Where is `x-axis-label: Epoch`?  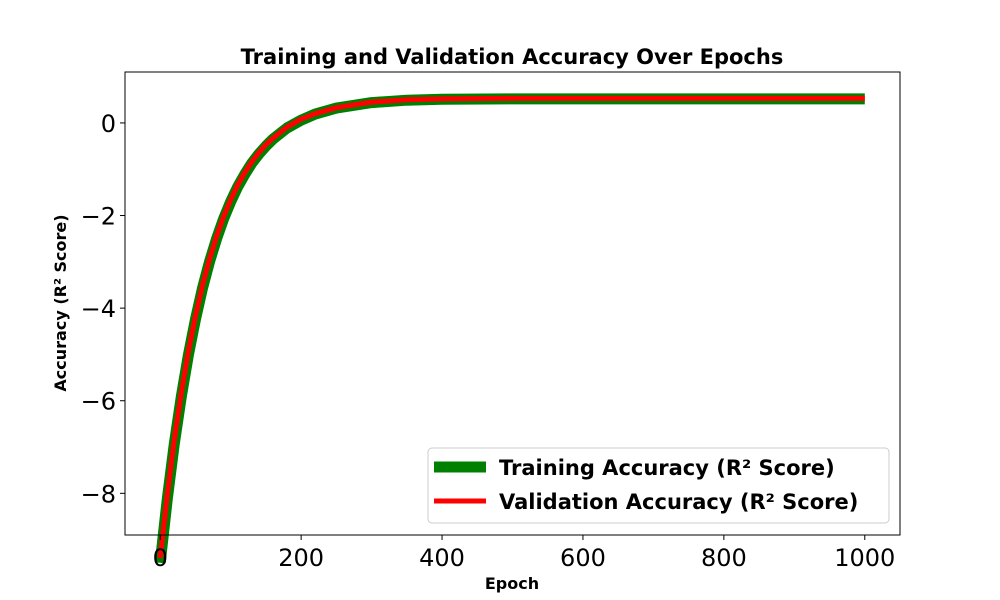 x-axis-label: Epoch is located at coordinates (512, 583).